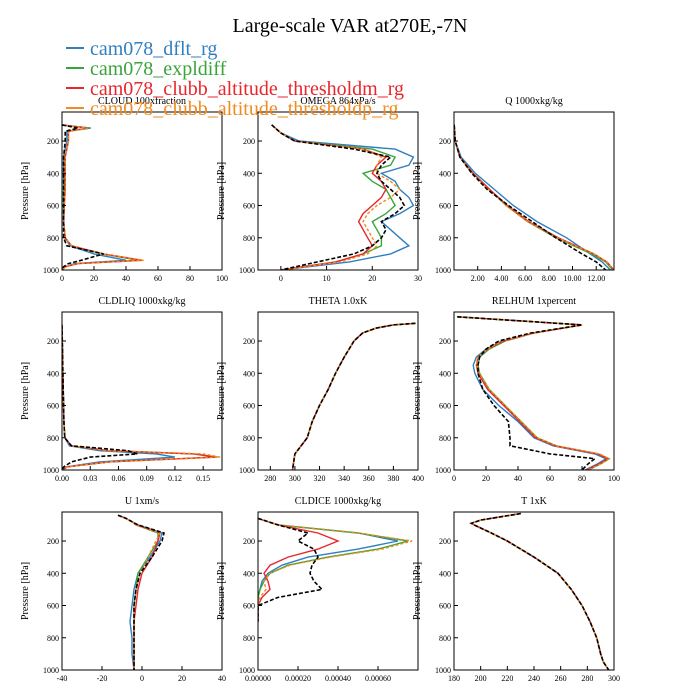  What do you see at coordinates (378, 678) in the screenshot?
I see `x-tick-label: 0.00060` at bounding box center [378, 678].